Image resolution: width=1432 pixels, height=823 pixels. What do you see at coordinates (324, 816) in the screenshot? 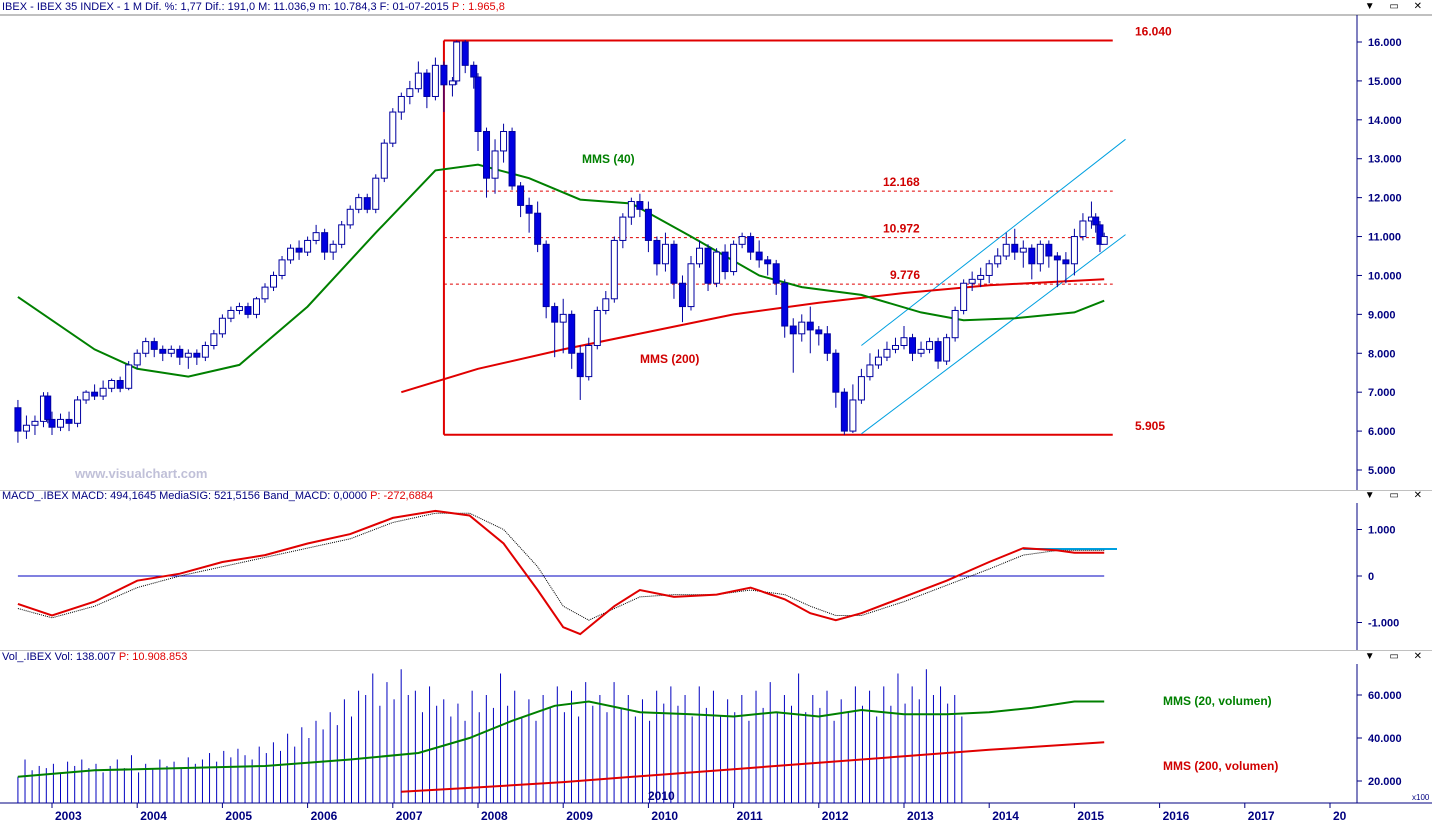
I see `x-axis-year-label: 2006` at bounding box center [324, 816].